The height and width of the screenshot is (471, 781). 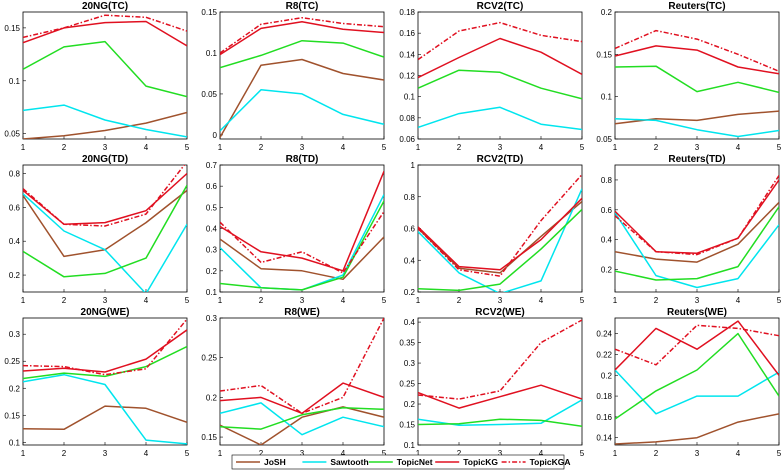 What do you see at coordinates (604, 354) in the screenshot?
I see `y-tick-label: 0.22` at bounding box center [604, 354].